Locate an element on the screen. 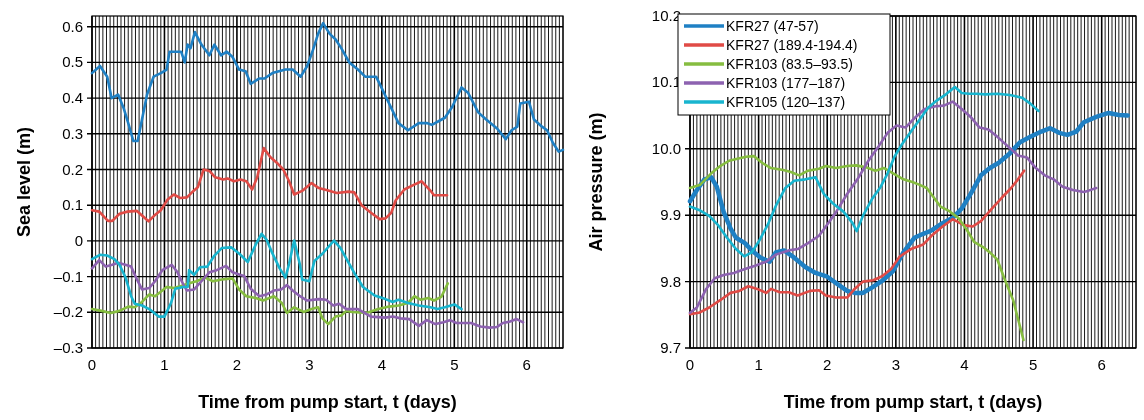  y-axis-title: Sea level (m) is located at coordinates (24, 182).